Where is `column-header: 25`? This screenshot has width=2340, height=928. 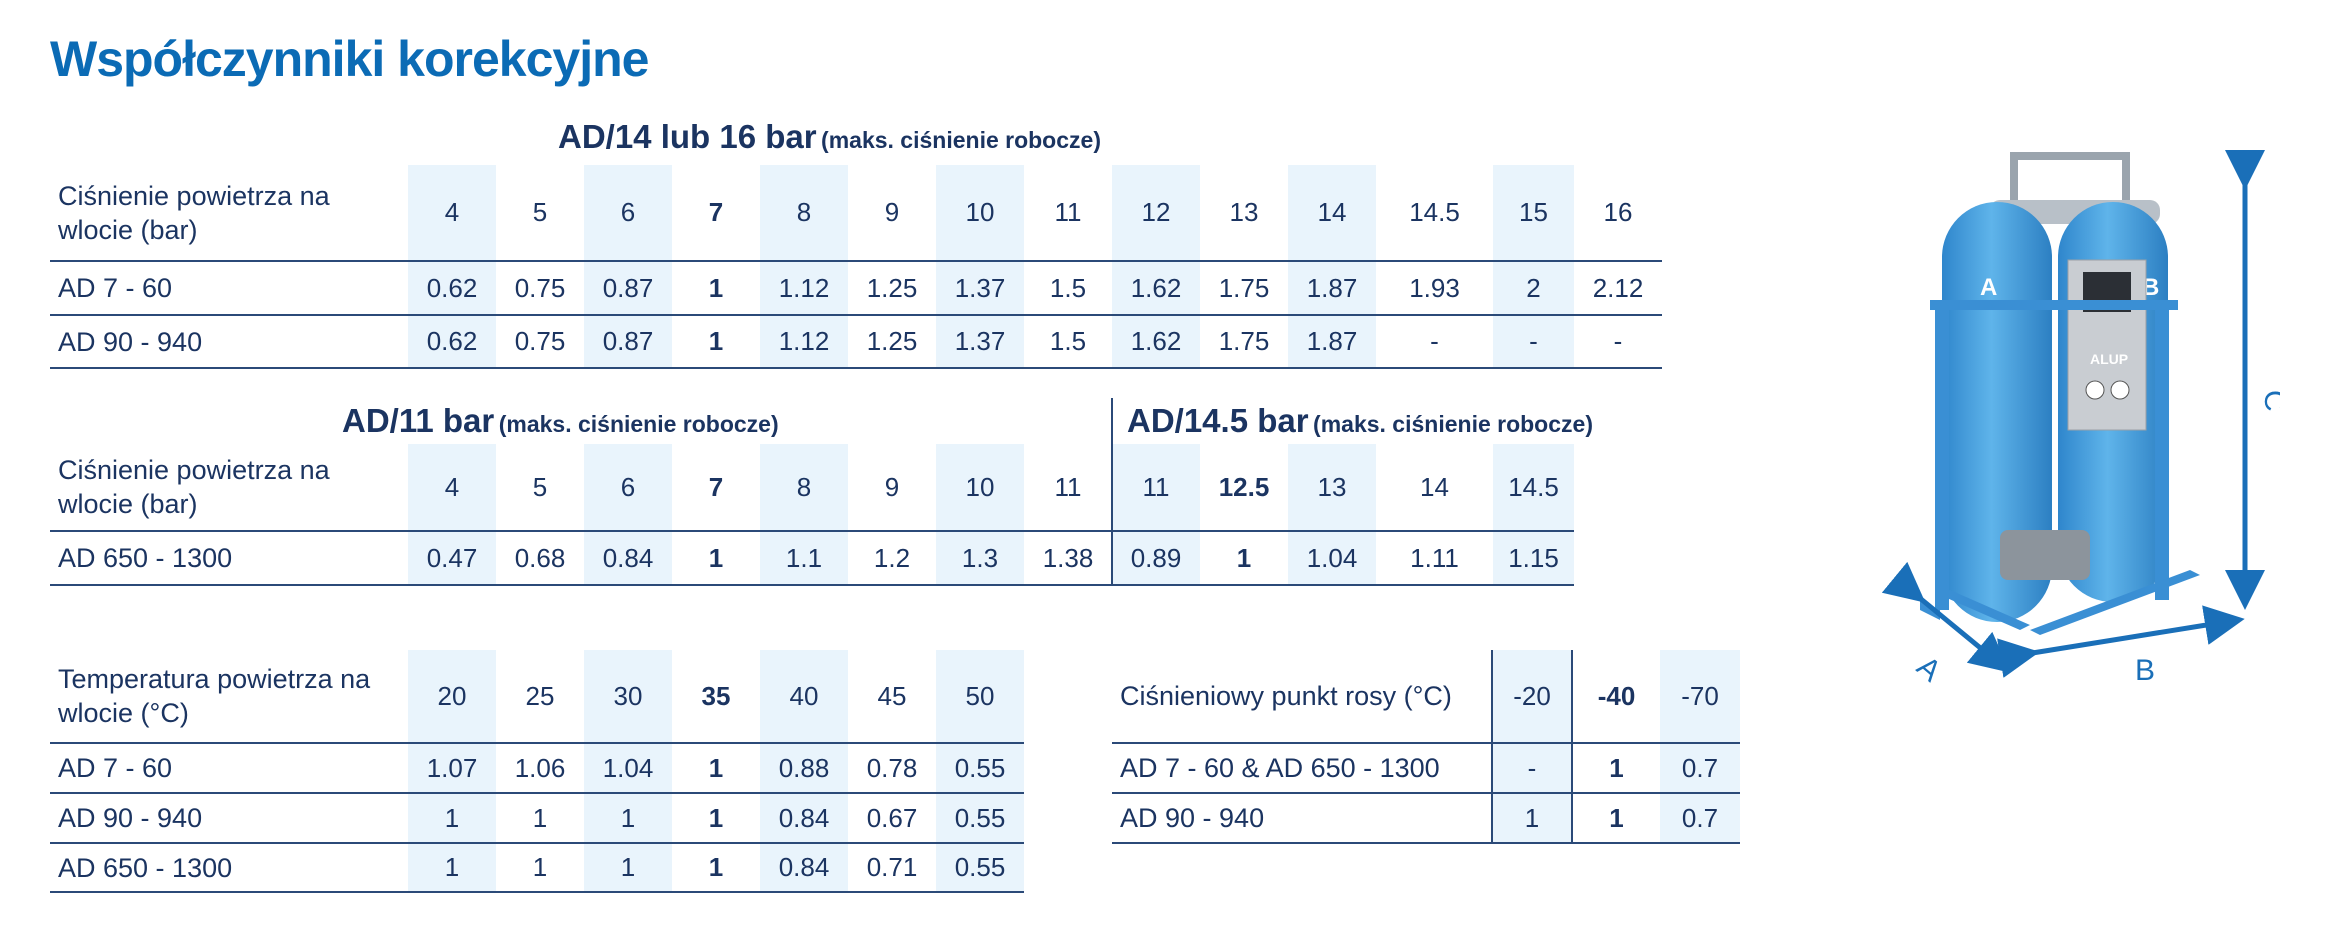
column-header: 25 is located at coordinates (540, 697).